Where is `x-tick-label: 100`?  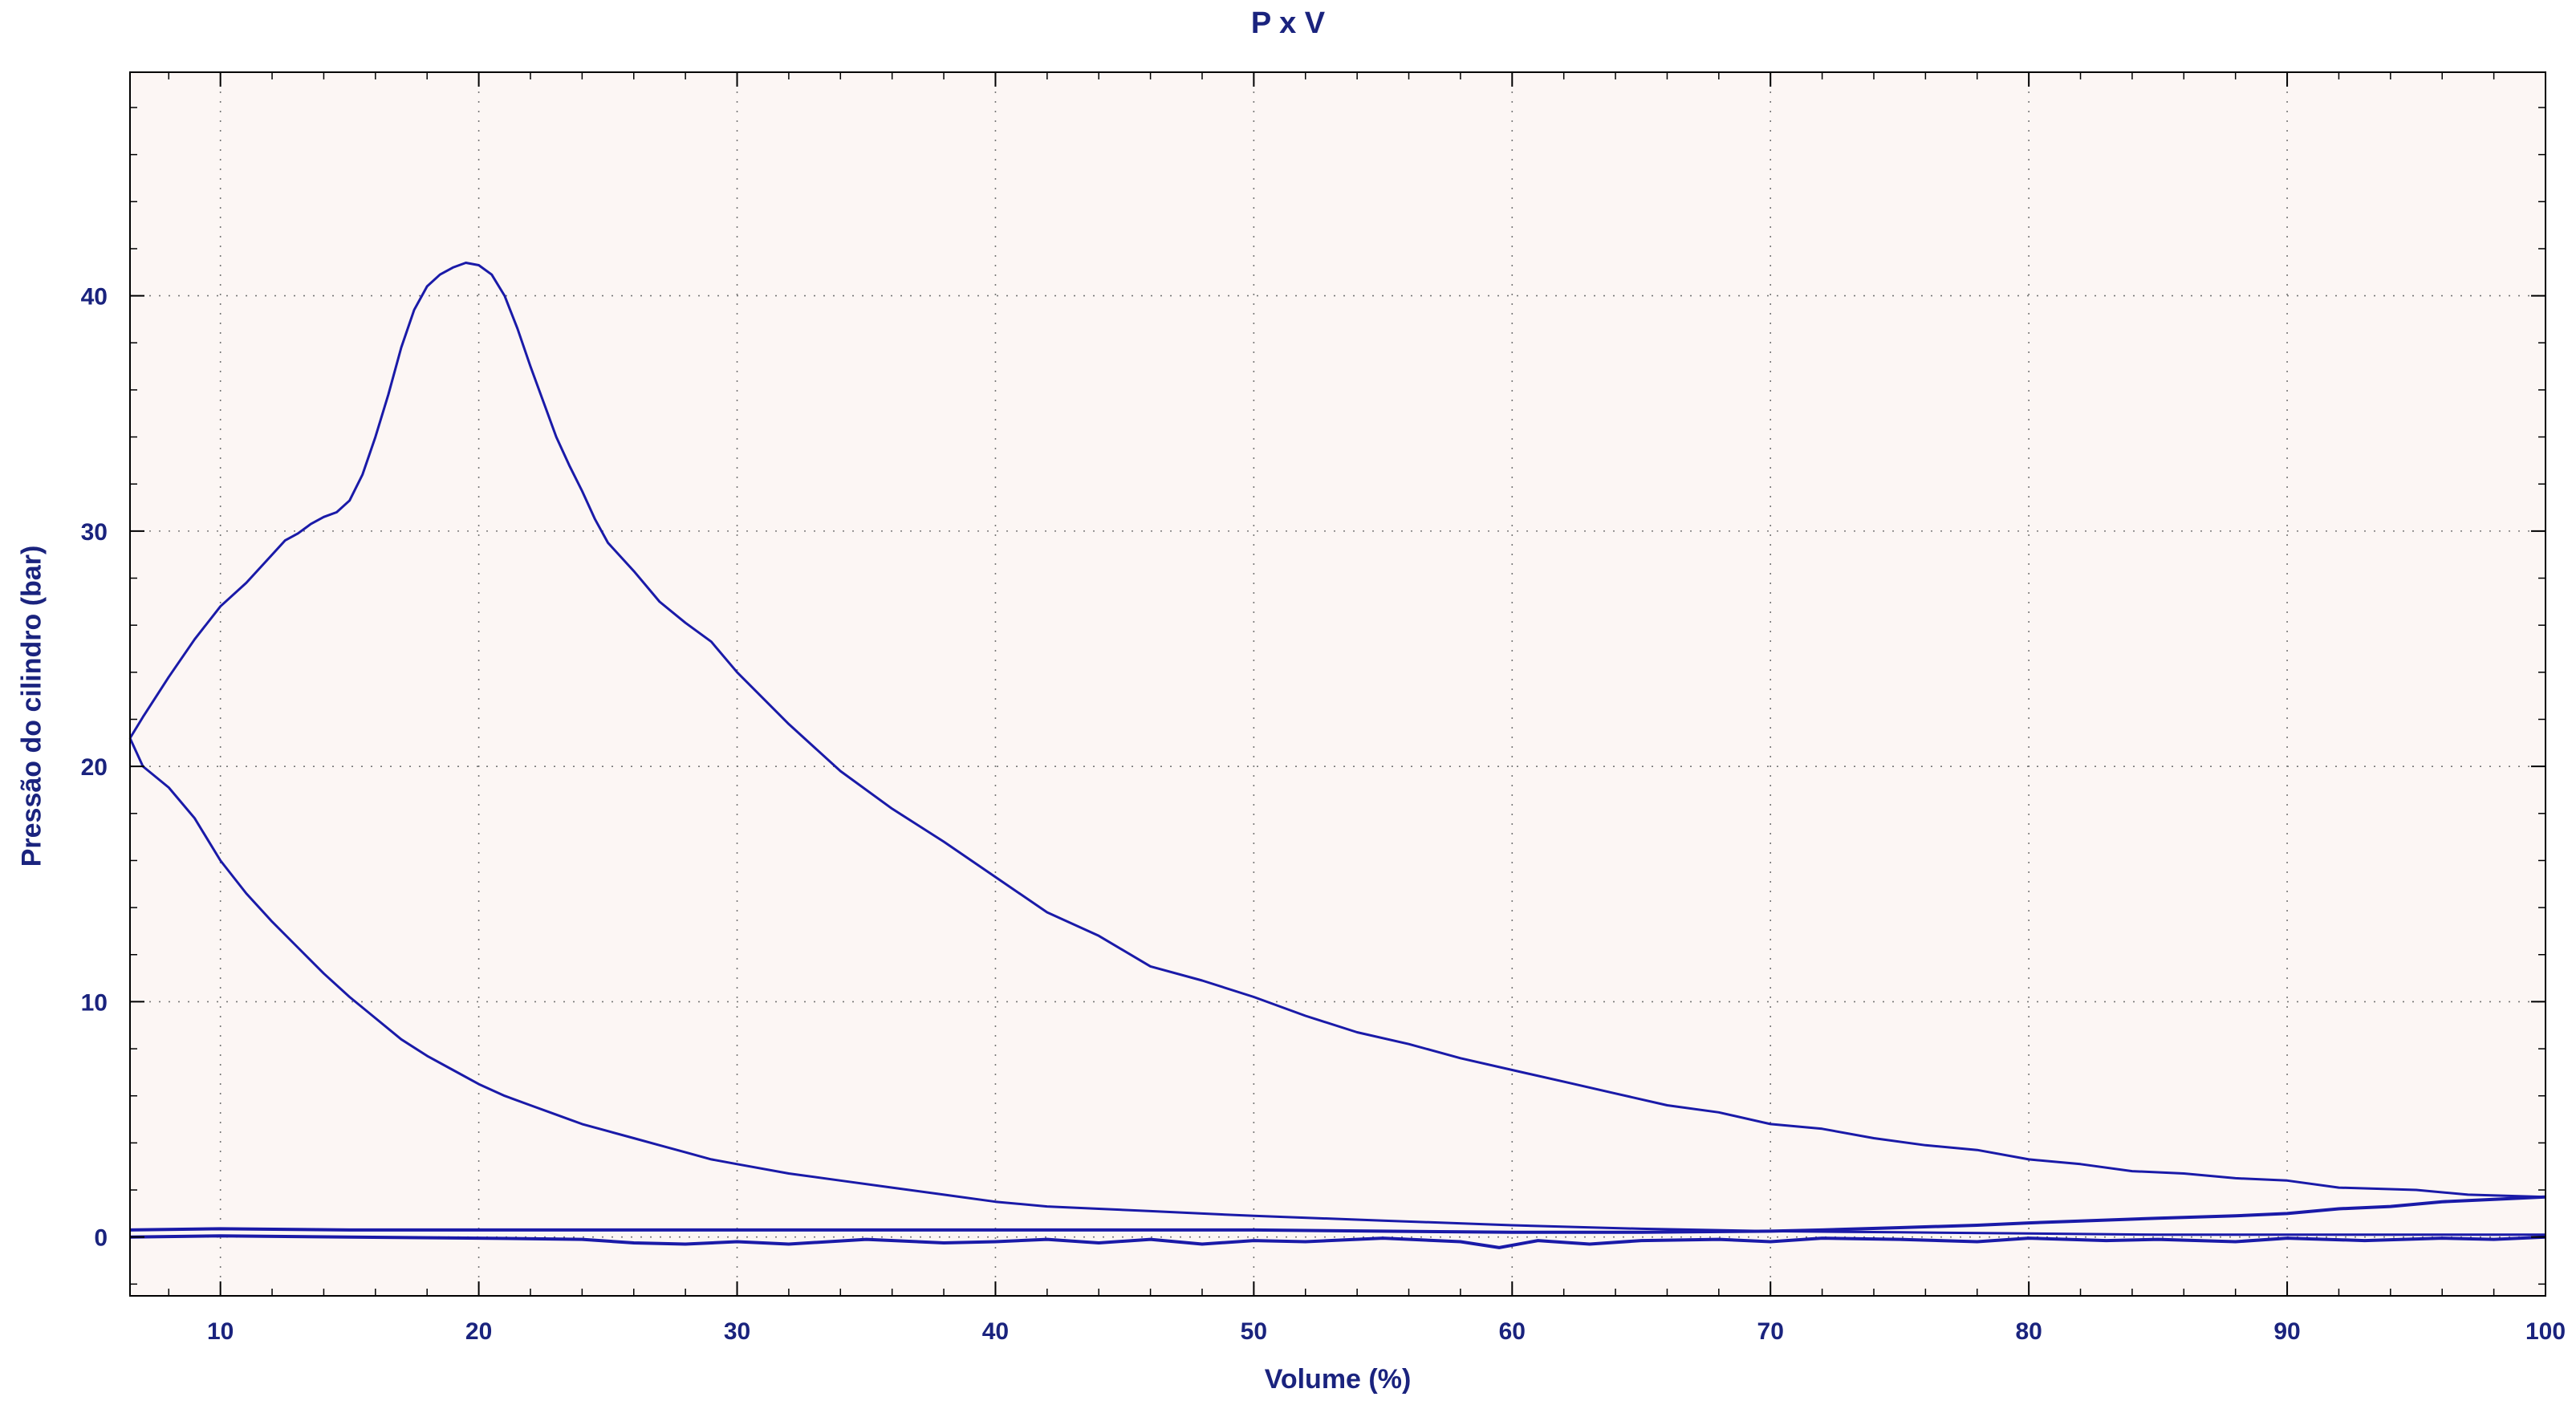 x-tick-label: 100 is located at coordinates (2546, 1331).